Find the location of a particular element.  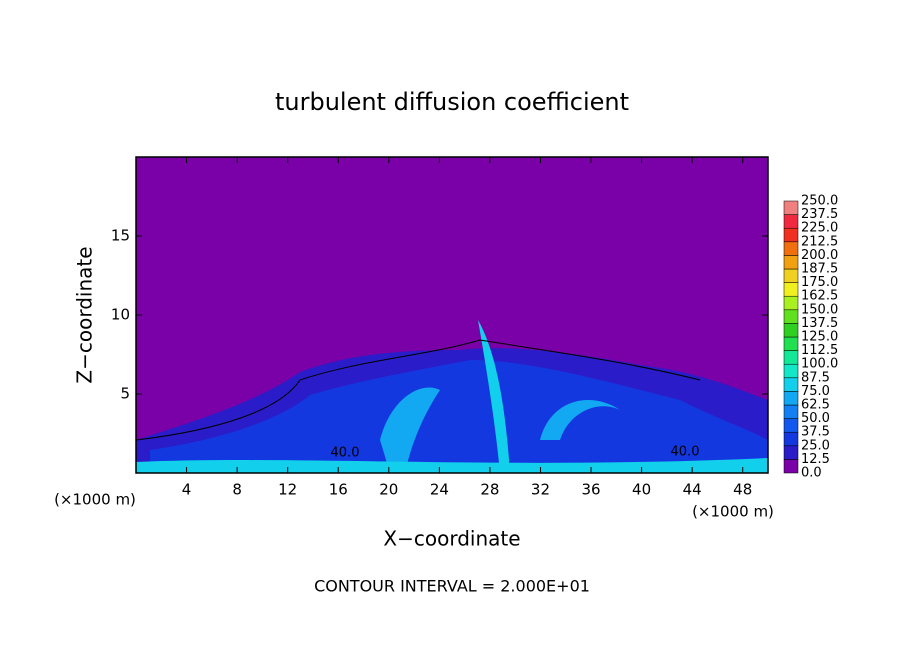

x-tick-label: 20 is located at coordinates (388, 490).